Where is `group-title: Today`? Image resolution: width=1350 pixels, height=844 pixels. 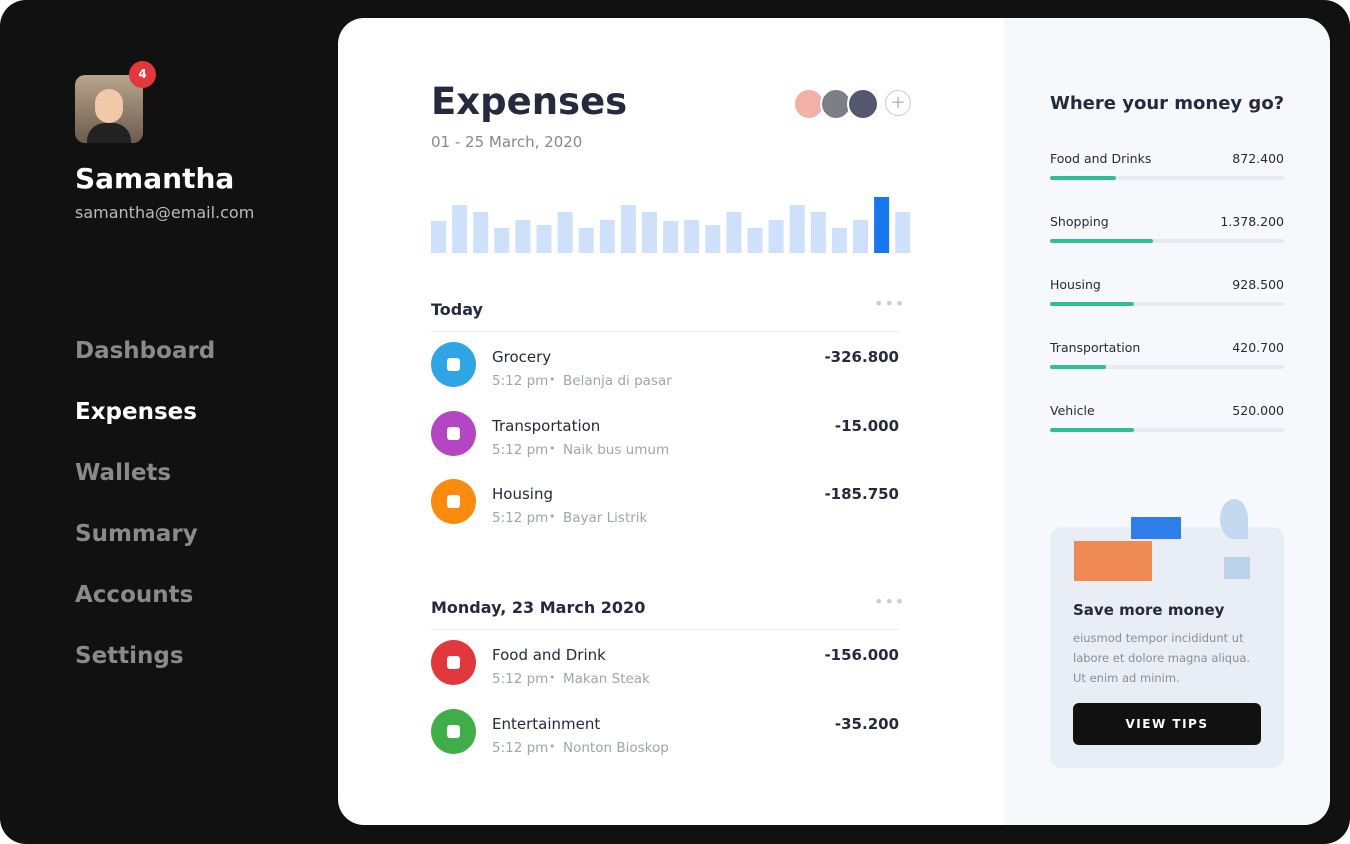 group-title: Today is located at coordinates (457, 309).